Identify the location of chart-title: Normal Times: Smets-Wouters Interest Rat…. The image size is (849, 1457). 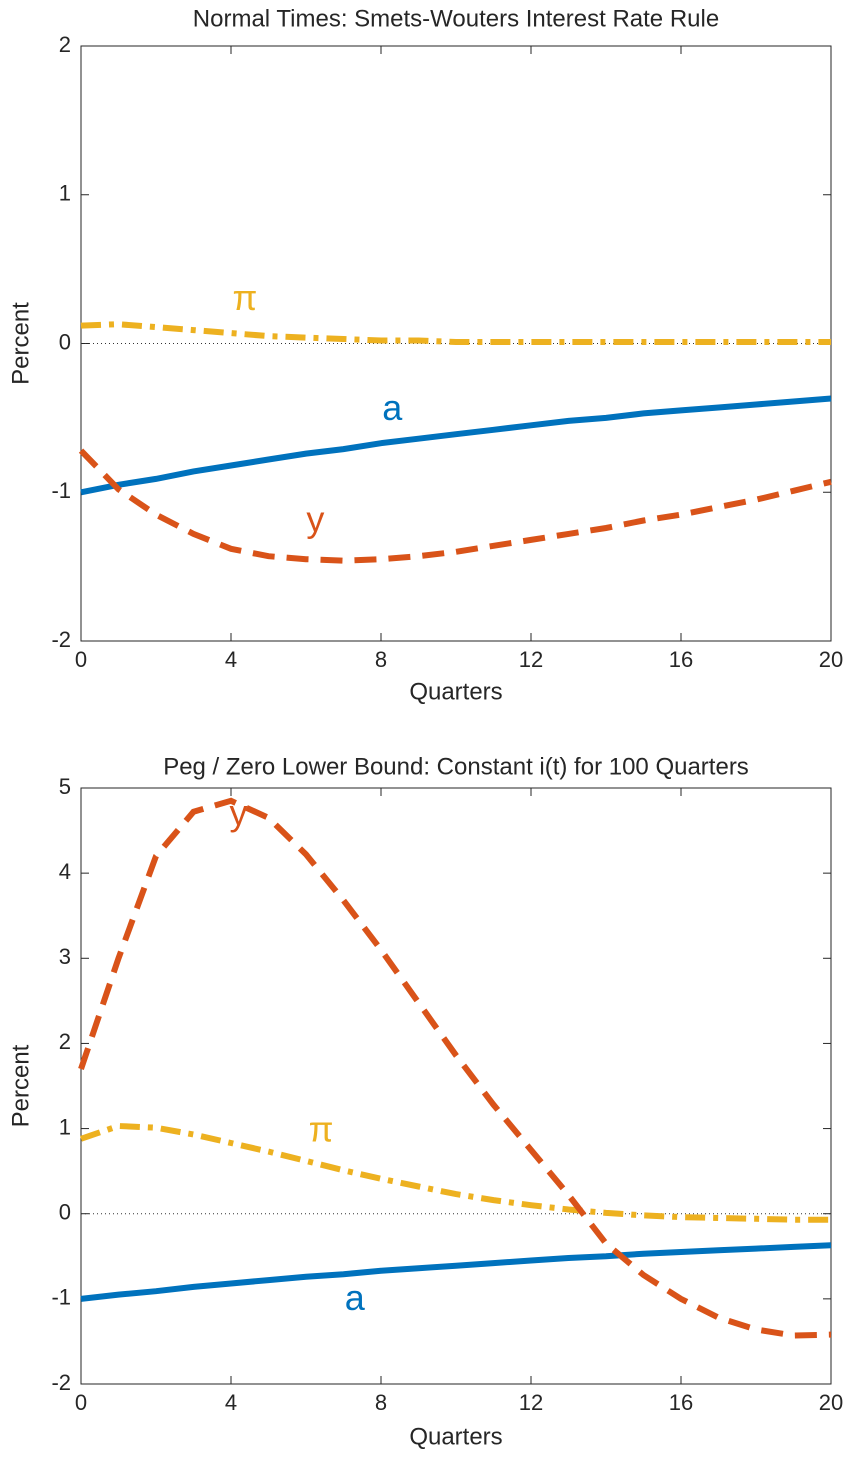
(456, 18).